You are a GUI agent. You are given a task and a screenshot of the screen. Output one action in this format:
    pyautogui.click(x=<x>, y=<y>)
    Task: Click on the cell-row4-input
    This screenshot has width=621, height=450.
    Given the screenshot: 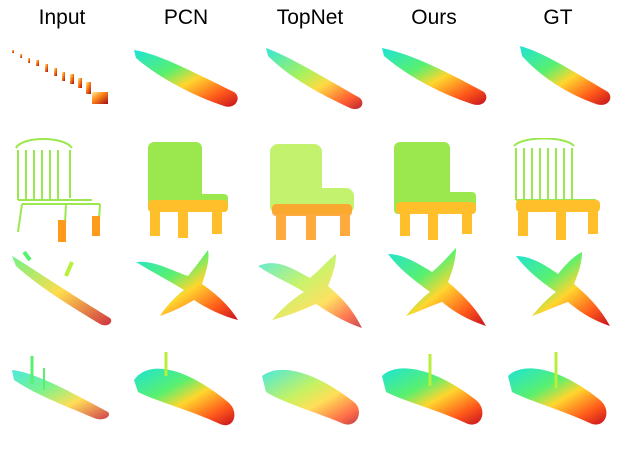 What is the action you would take?
    pyautogui.click(x=62, y=398)
    